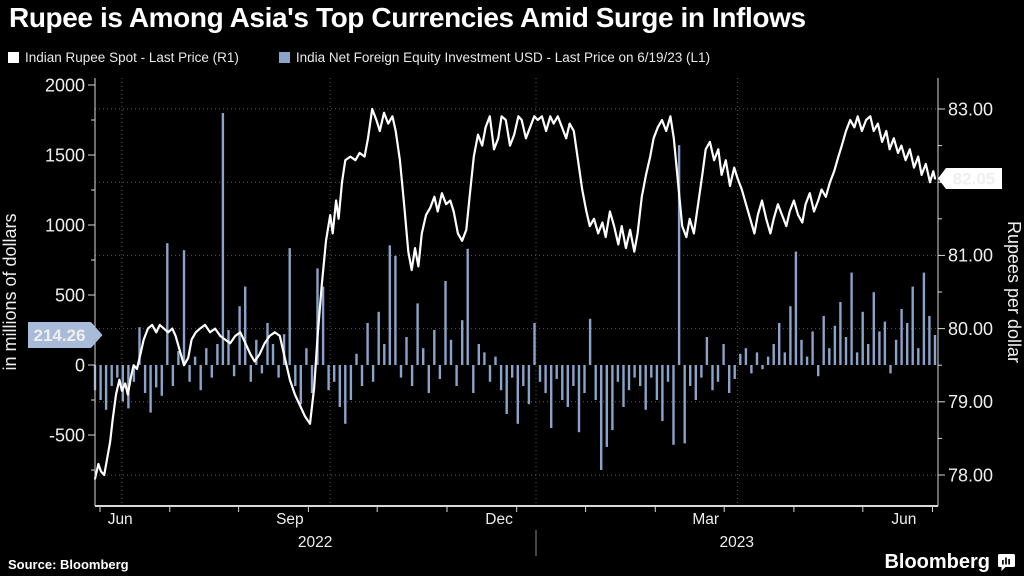 The image size is (1024, 576). I want to click on left-axis-labels: 2000 1500 1000 500 0 -500, so click(65, 260).